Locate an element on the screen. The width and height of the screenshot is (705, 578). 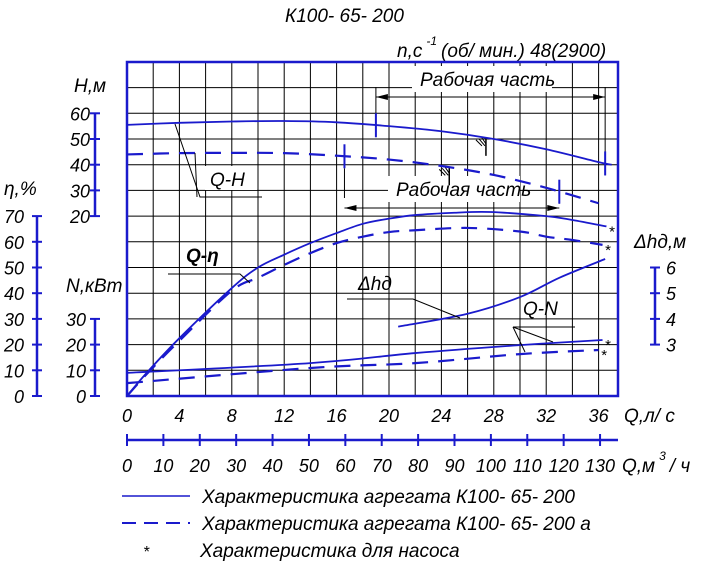
q-ls-tick-label: 28 is located at coordinates (493, 416).